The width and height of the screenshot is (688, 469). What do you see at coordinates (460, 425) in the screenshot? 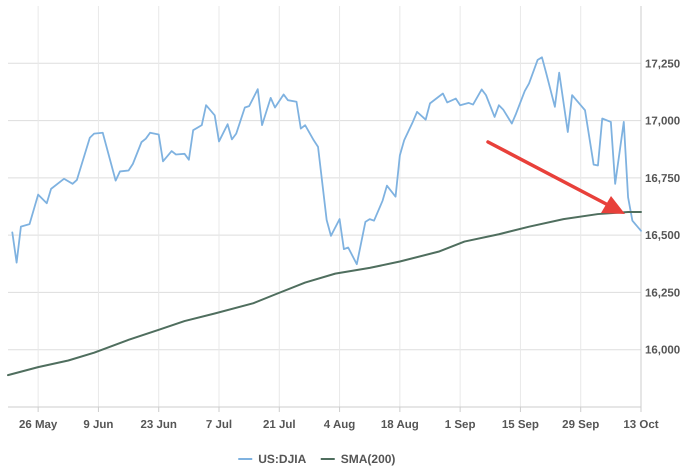
I see `x-tick-label: 1 Sep` at bounding box center [460, 425].